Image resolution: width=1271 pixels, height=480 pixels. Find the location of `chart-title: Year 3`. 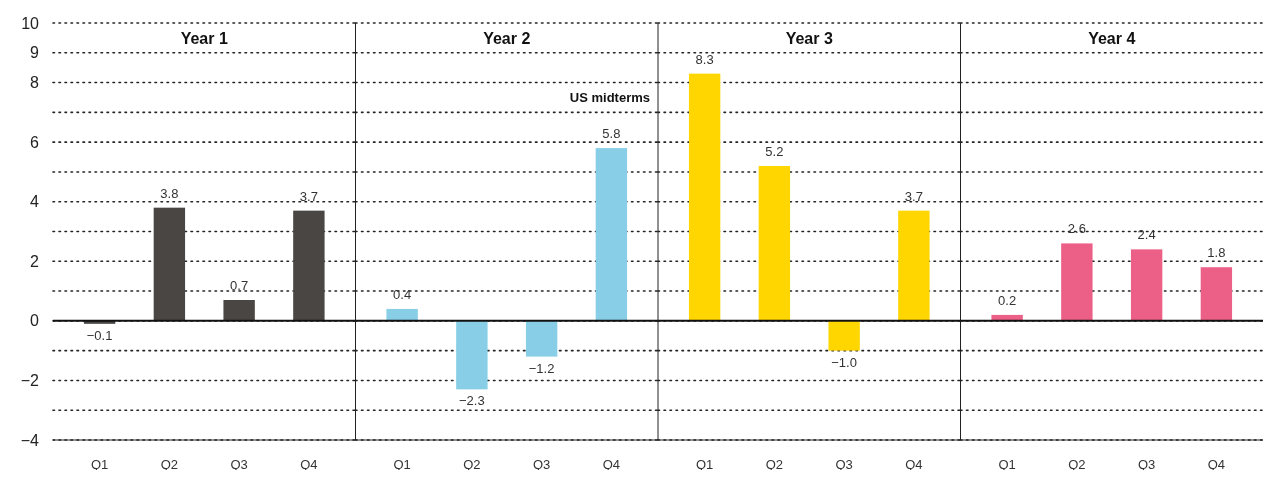

chart-title: Year 3 is located at coordinates (809, 38).